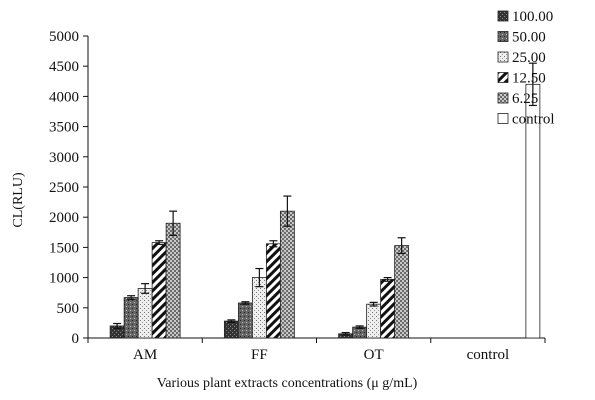 The height and width of the screenshot is (400, 595). What do you see at coordinates (145, 355) in the screenshot?
I see `x-tick-label: AM` at bounding box center [145, 355].